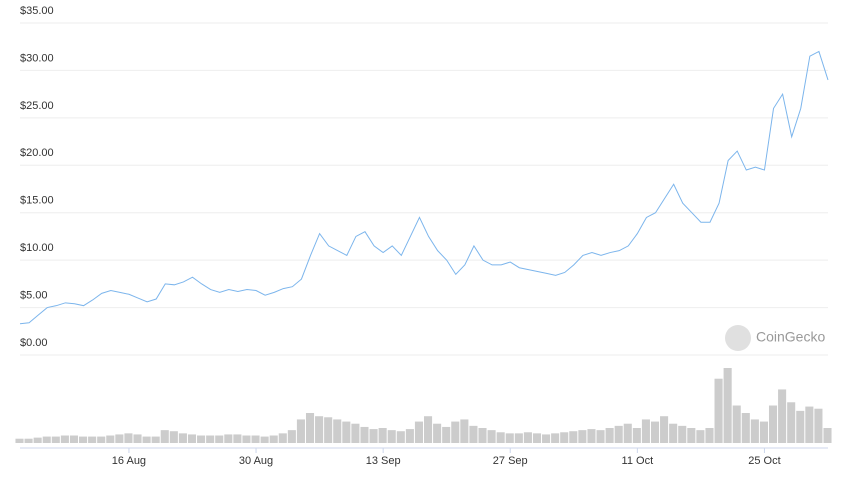 This screenshot has height=488, width=848. Describe the element at coordinates (738, 338) in the screenshot. I see `watermark-icon` at that location.